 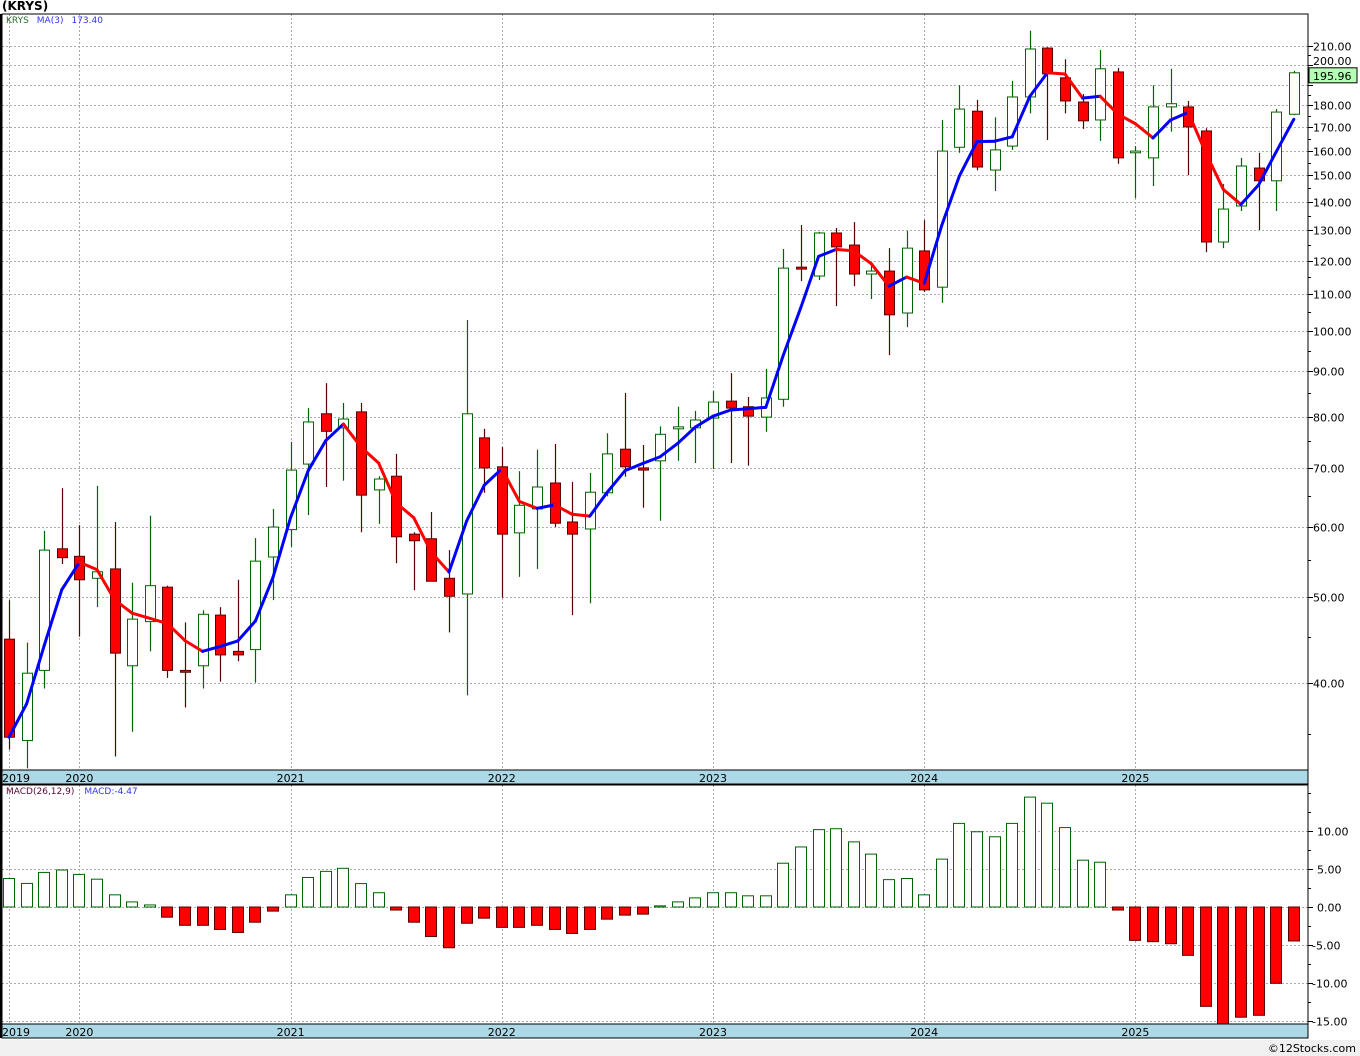 I want to click on price-tick-label: 170.00, so click(x=1332, y=128).